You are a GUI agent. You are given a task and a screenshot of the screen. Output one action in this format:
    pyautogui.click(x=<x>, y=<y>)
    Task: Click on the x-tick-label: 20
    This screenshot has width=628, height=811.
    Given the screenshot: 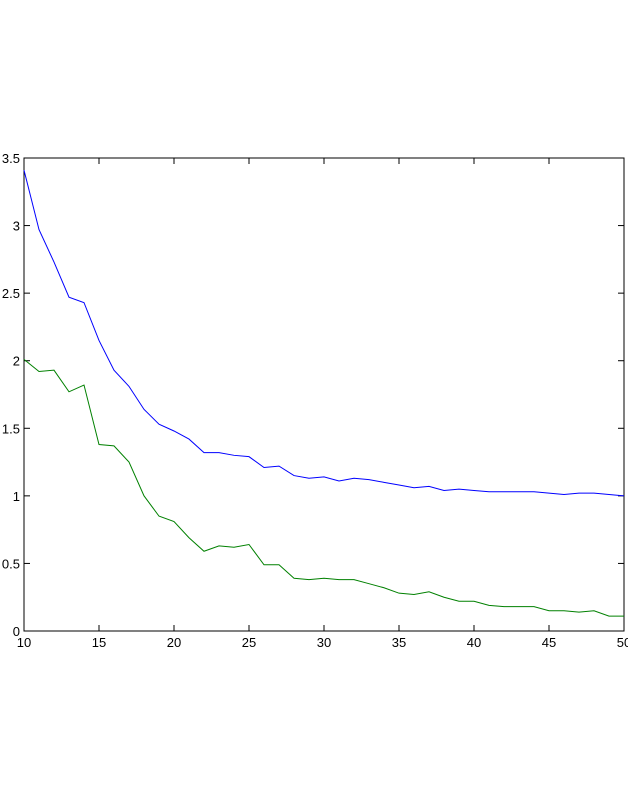 What is the action you would take?
    pyautogui.click(x=174, y=642)
    